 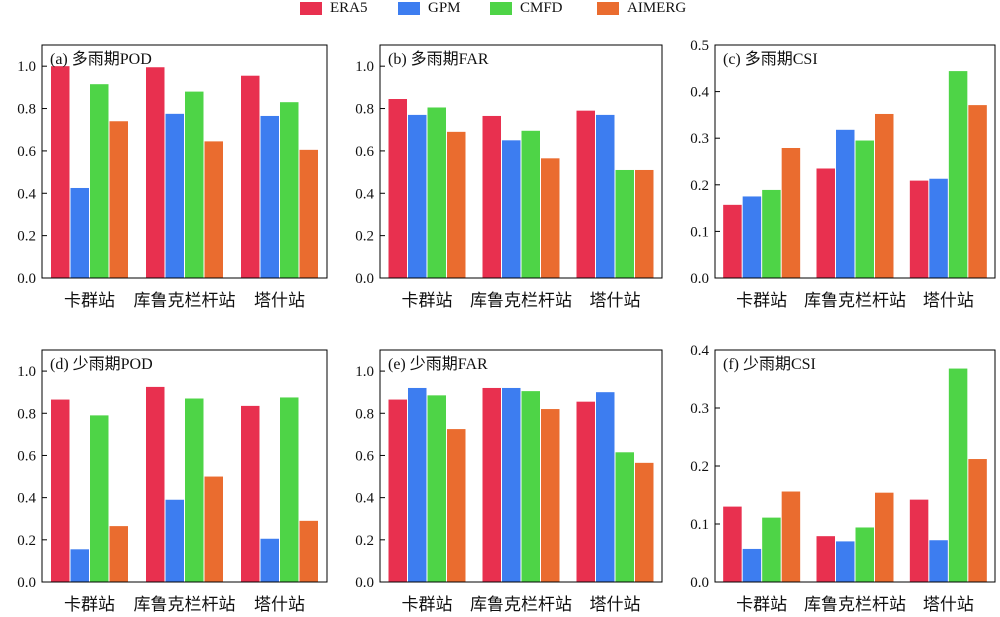 I want to click on legend-swatch-aimerg, so click(x=608, y=8).